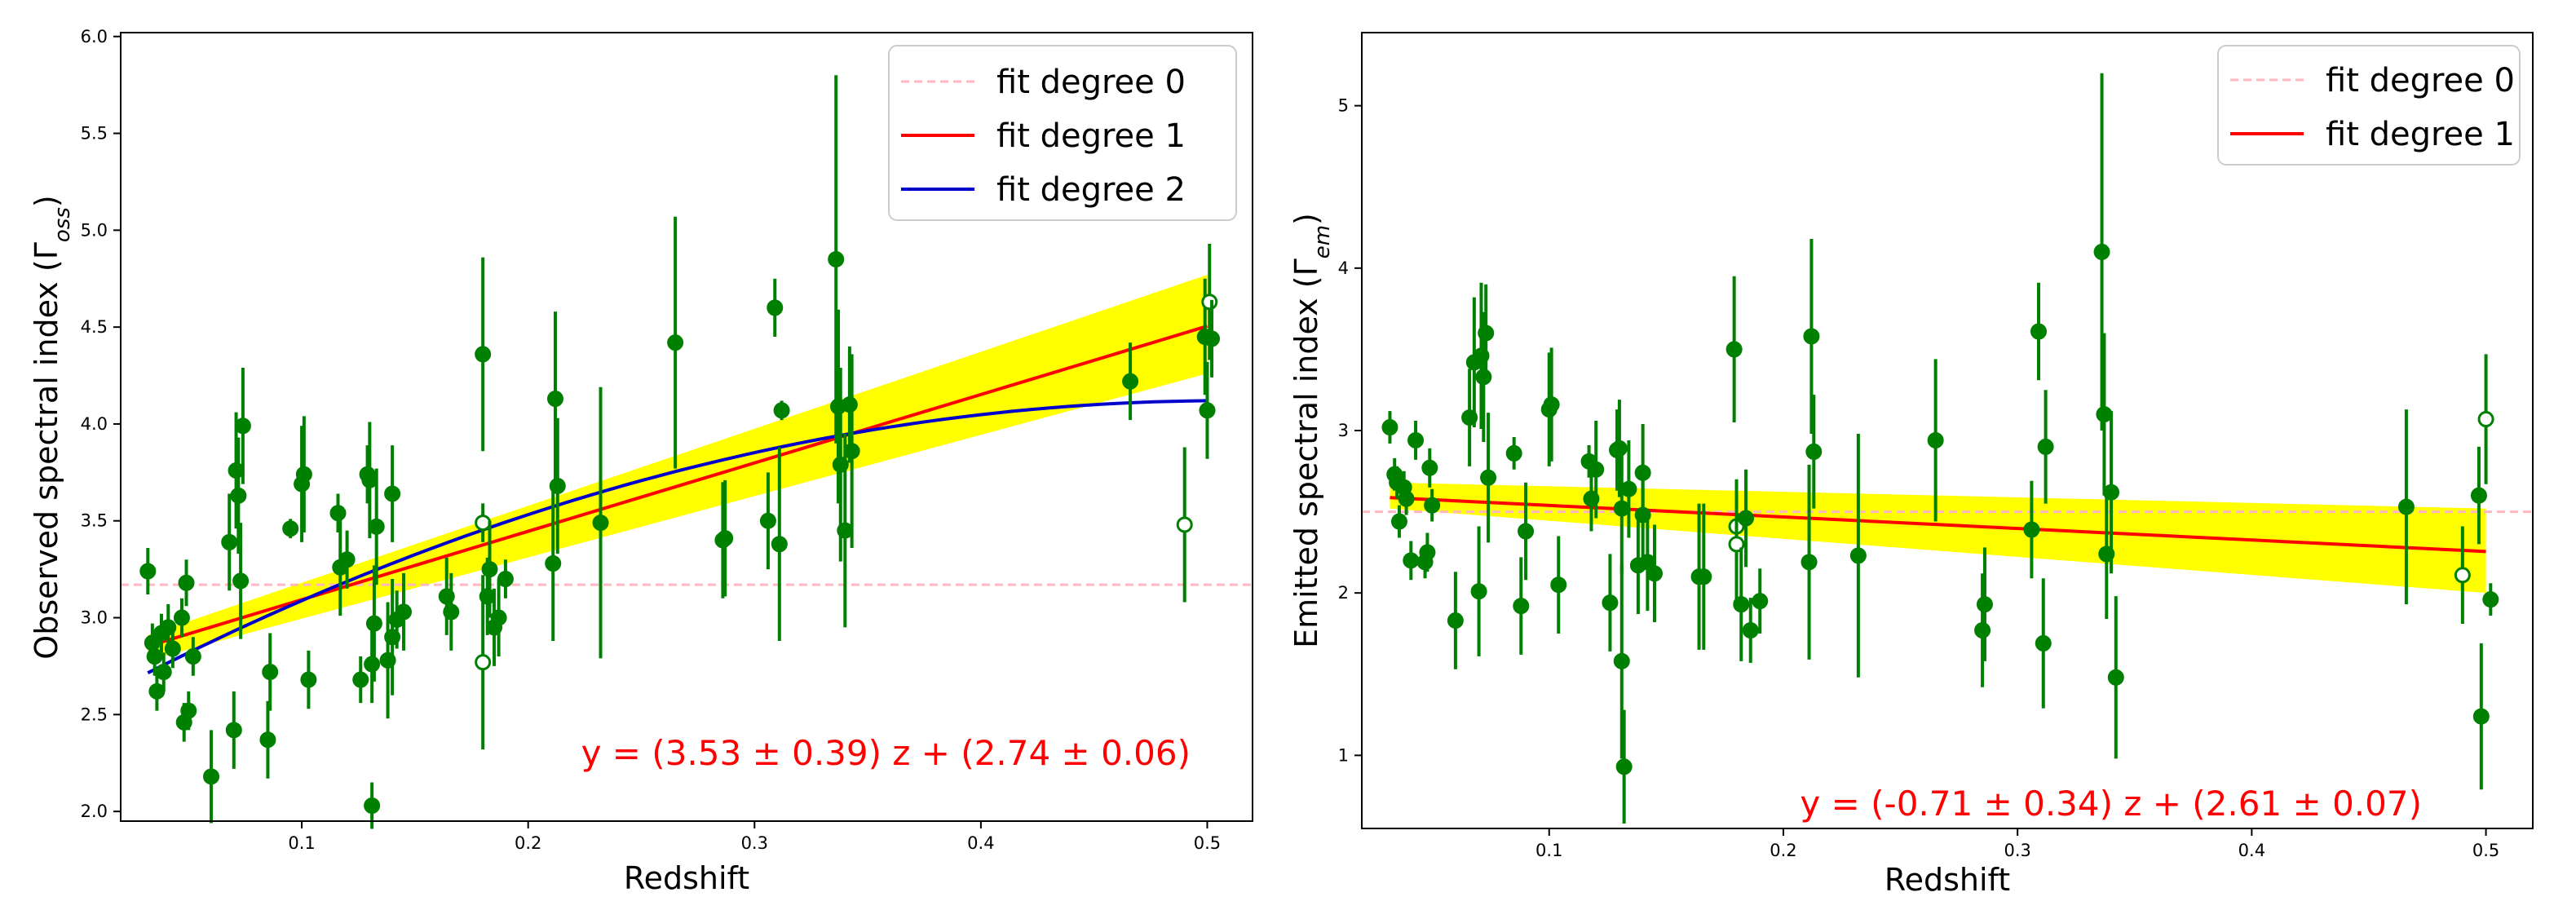  I want to click on legend: fit degree 0 fit degree 1 fit degree 2, so click(1062, 133).